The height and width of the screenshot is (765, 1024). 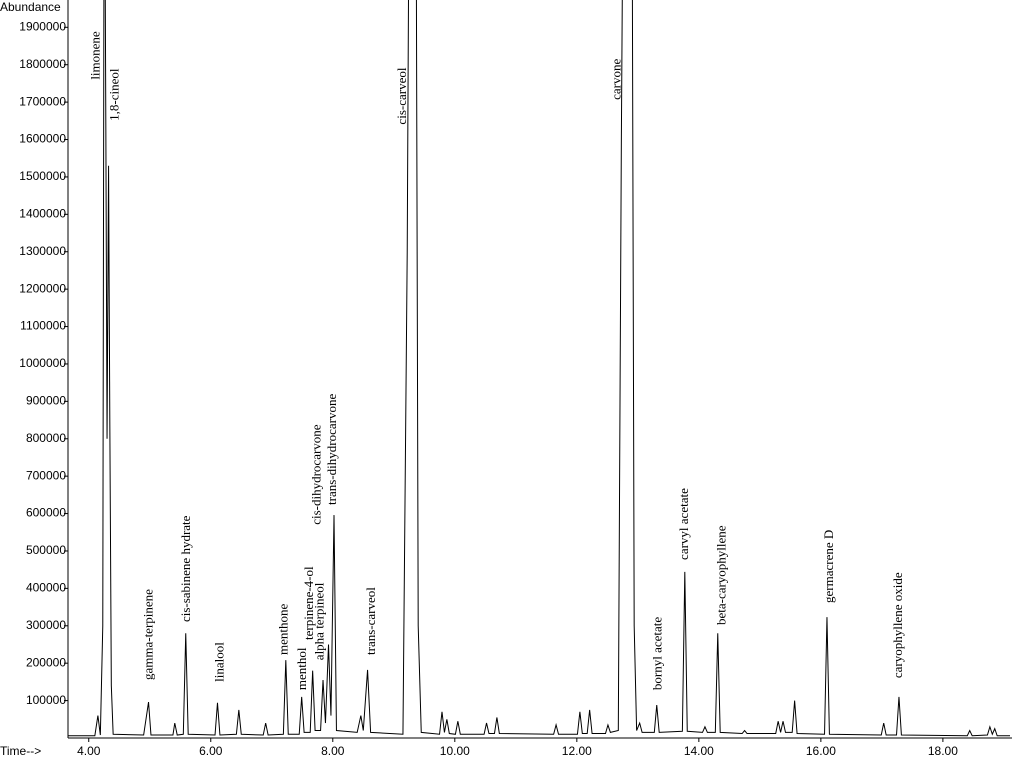 What do you see at coordinates (46, 588) in the screenshot?
I see `y-tick-label: 400000` at bounding box center [46, 588].